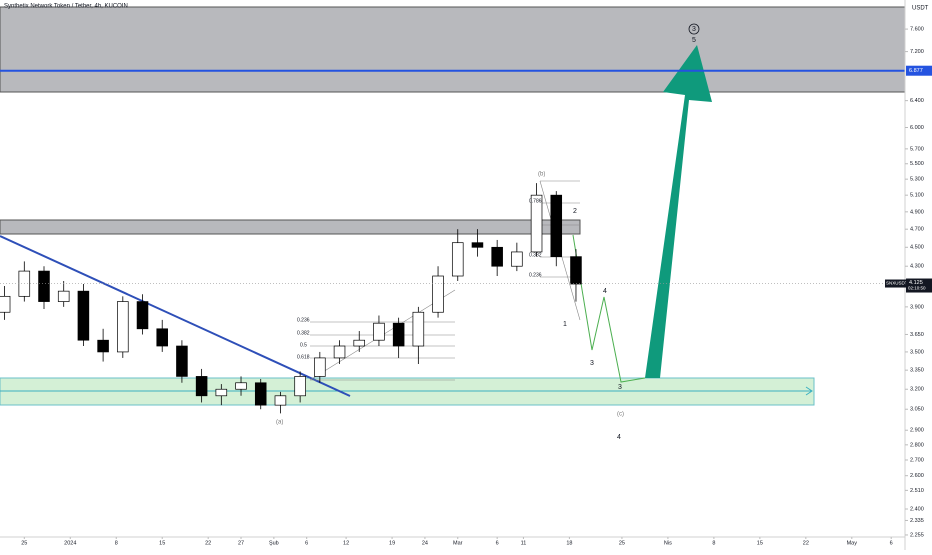 The width and height of the screenshot is (932, 555). What do you see at coordinates (917, 196) in the screenshot?
I see `y-tick-label: 5.100` at bounding box center [917, 196].